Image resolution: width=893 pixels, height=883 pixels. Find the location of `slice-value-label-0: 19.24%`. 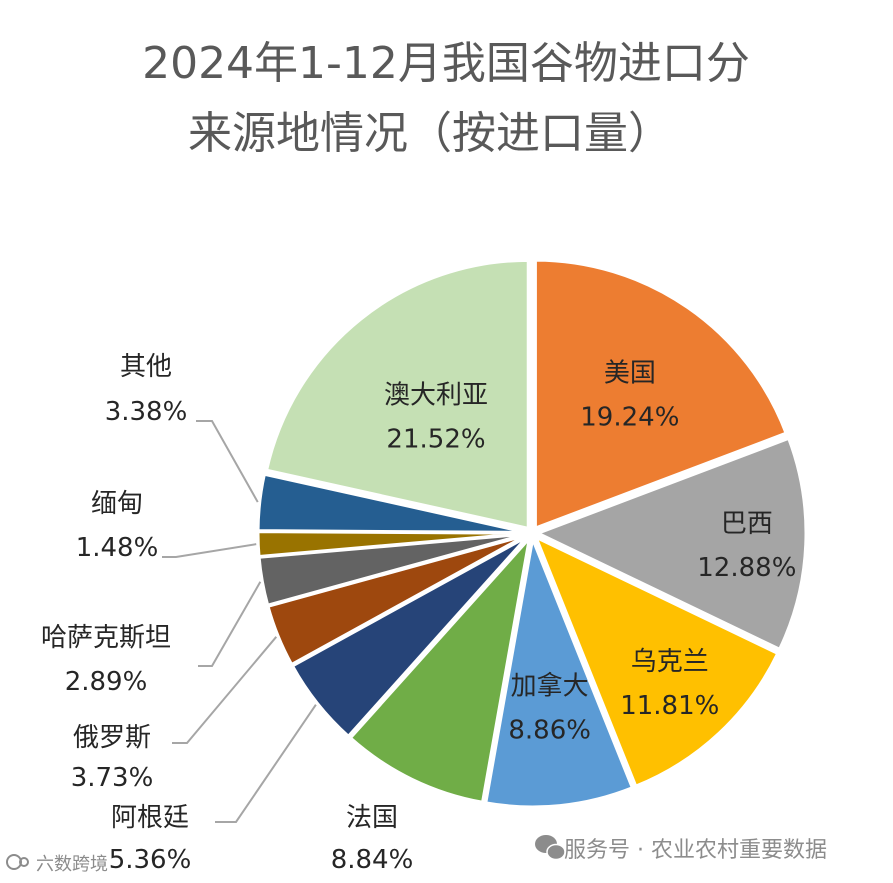

slice-value-label-0: 19.24% is located at coordinates (629, 417).